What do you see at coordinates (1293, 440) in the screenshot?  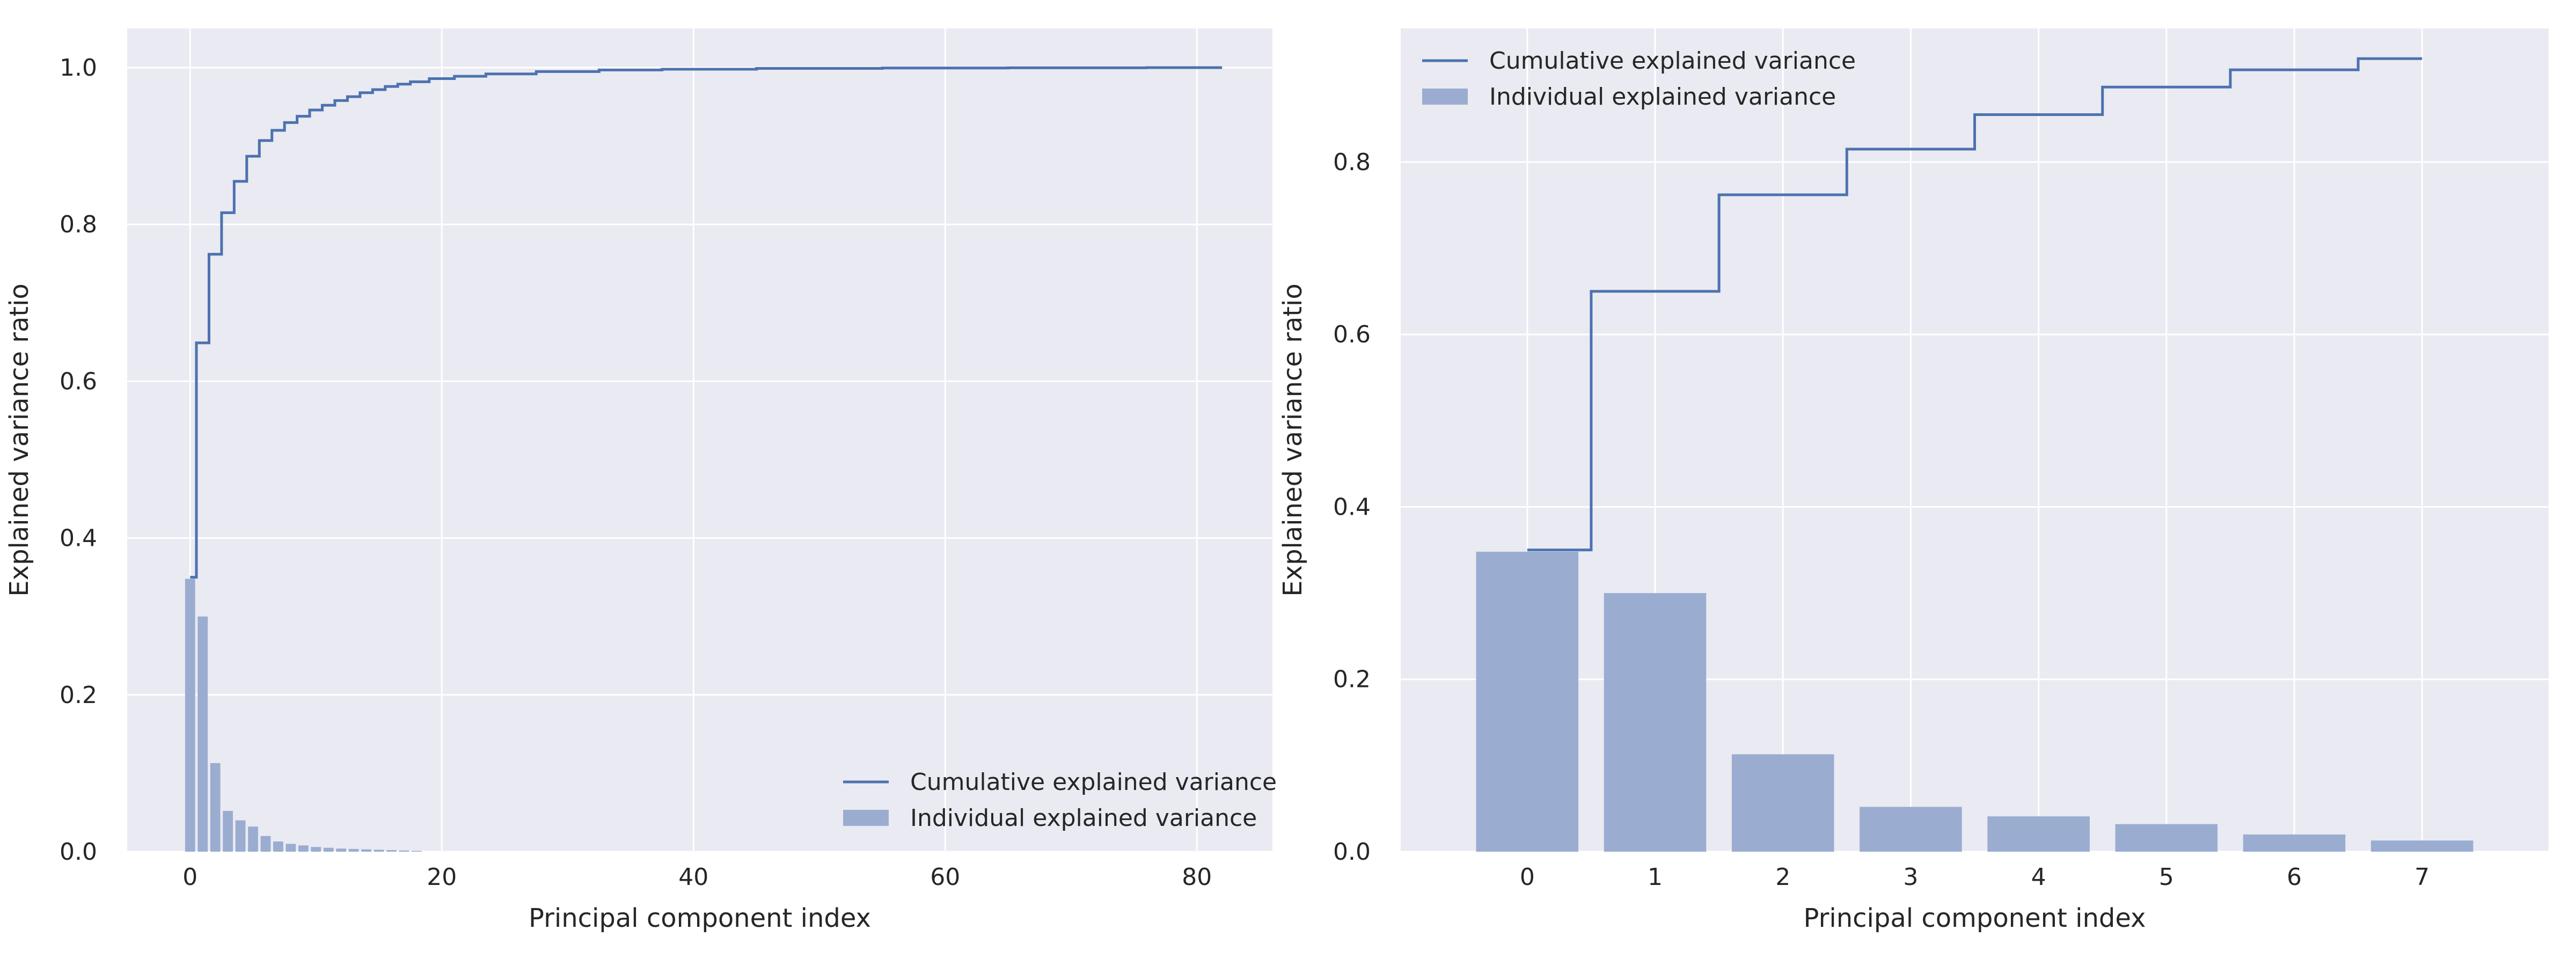 I see `right-y-axis-label: Explained variance ratio` at bounding box center [1293, 440].